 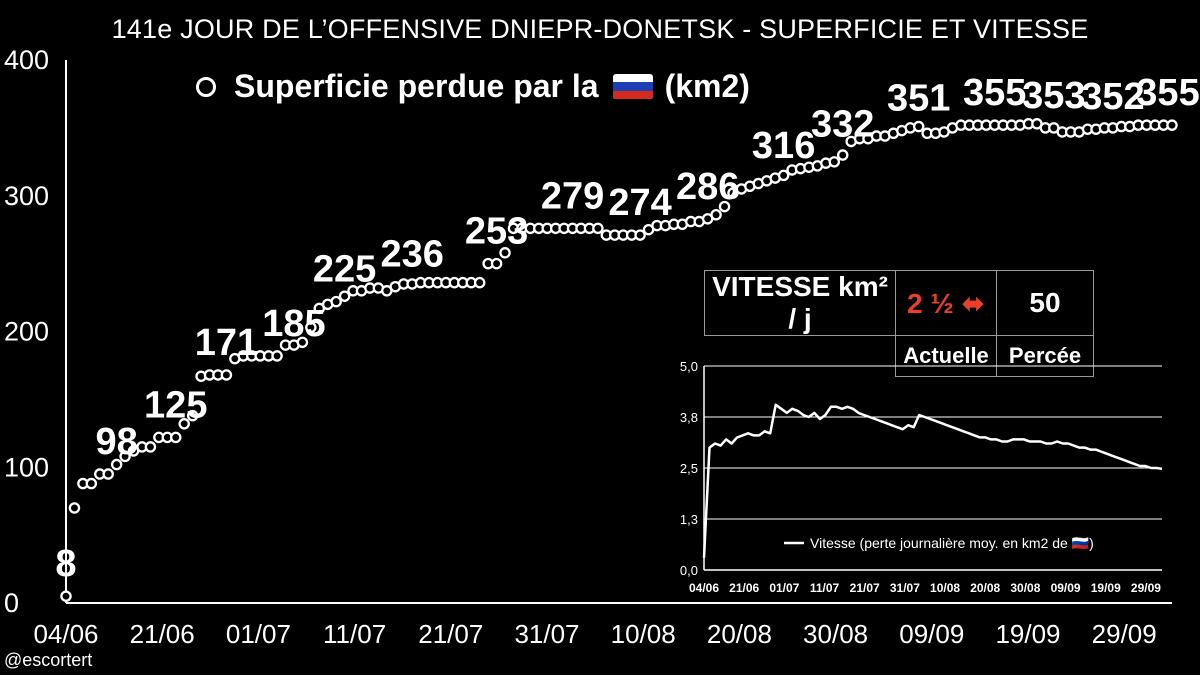 I want to click on inset-y-tick-label: 0,0, so click(x=689, y=570).